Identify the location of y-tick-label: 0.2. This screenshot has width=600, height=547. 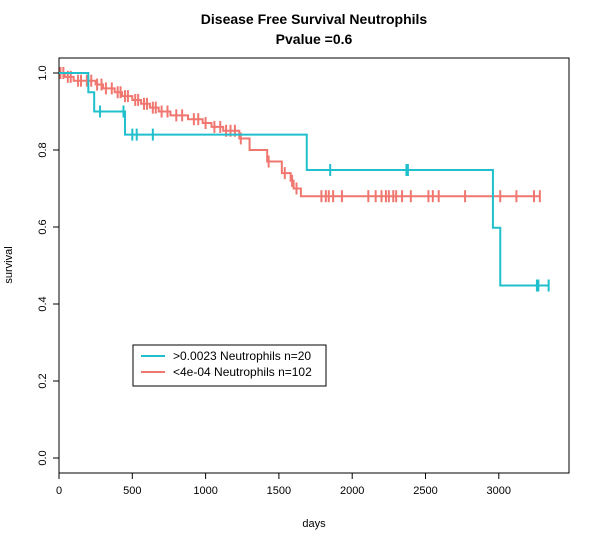
(43, 380).